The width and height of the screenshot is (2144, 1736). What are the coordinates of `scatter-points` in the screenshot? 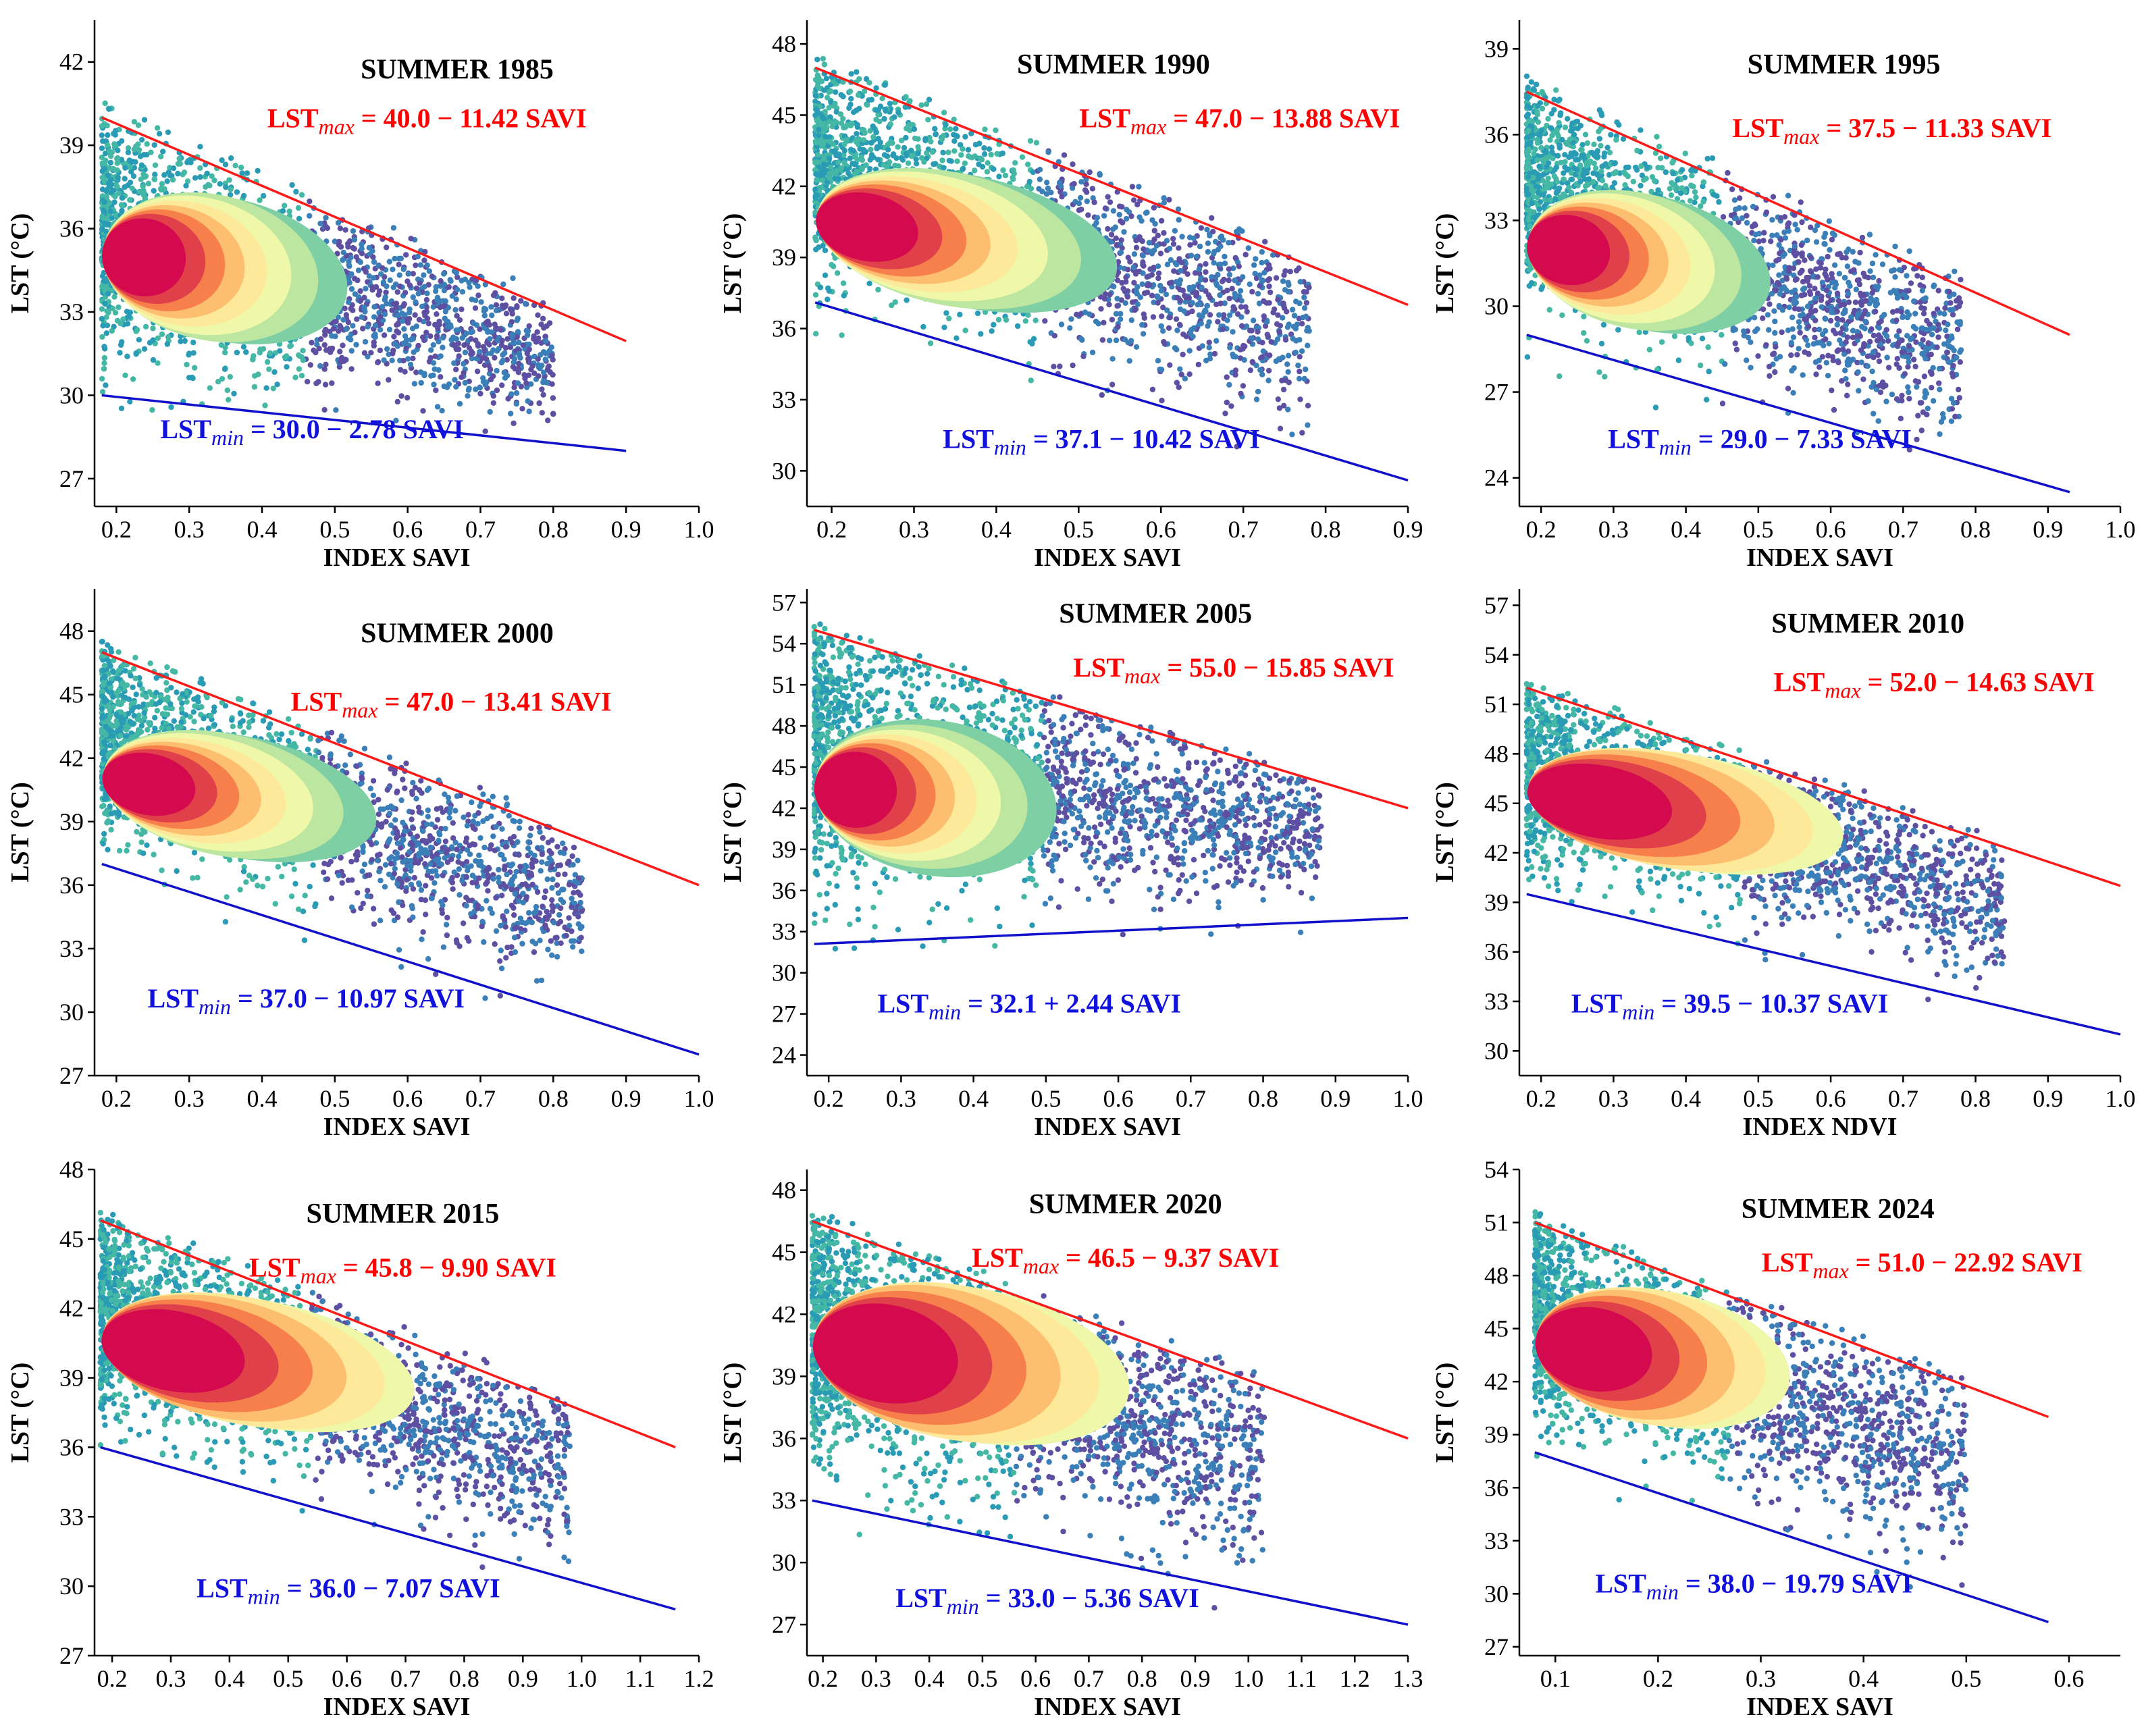 It's located at (1743, 263).